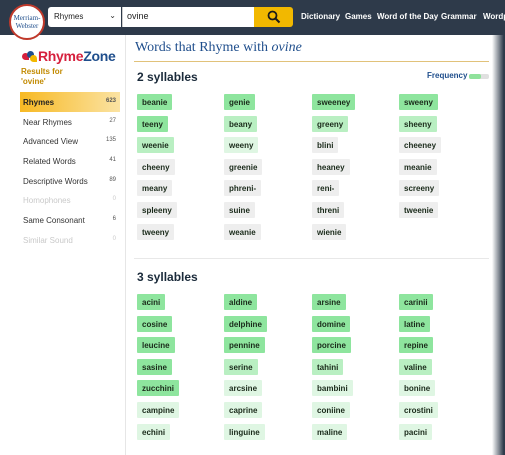  I want to click on rhyme-word: suine, so click(239, 210).